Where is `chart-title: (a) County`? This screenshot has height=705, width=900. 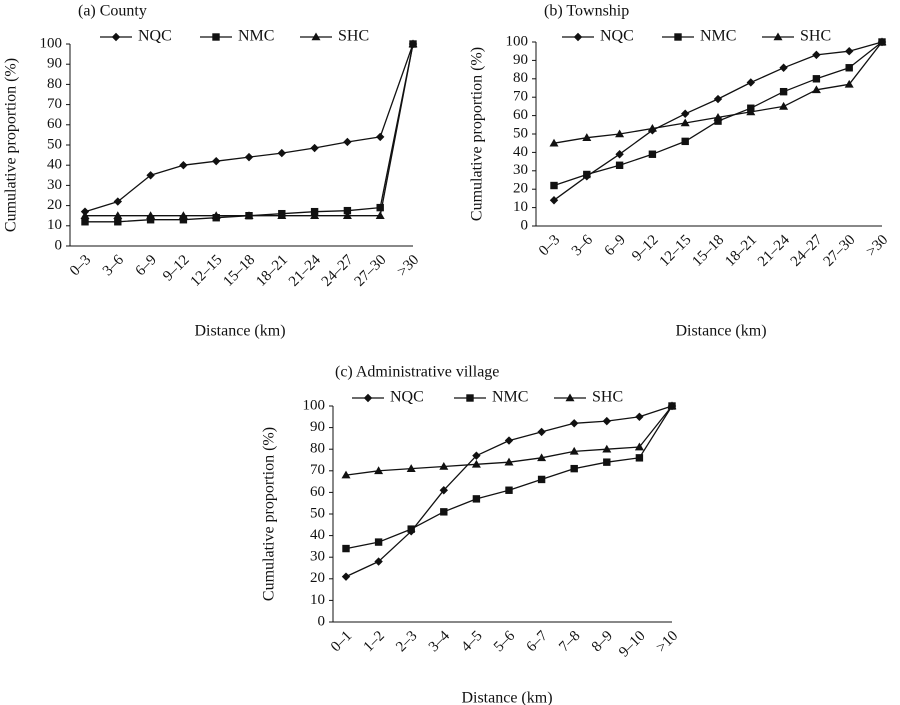 chart-title: (a) County is located at coordinates (112, 11).